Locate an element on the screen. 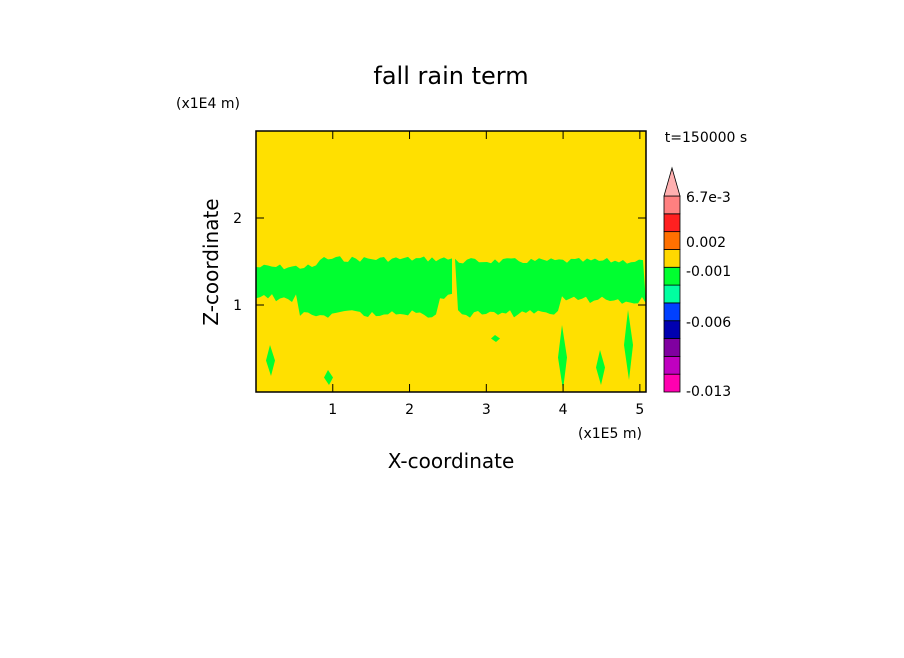  x-axis-title: X-coordinate is located at coordinates (451, 461).